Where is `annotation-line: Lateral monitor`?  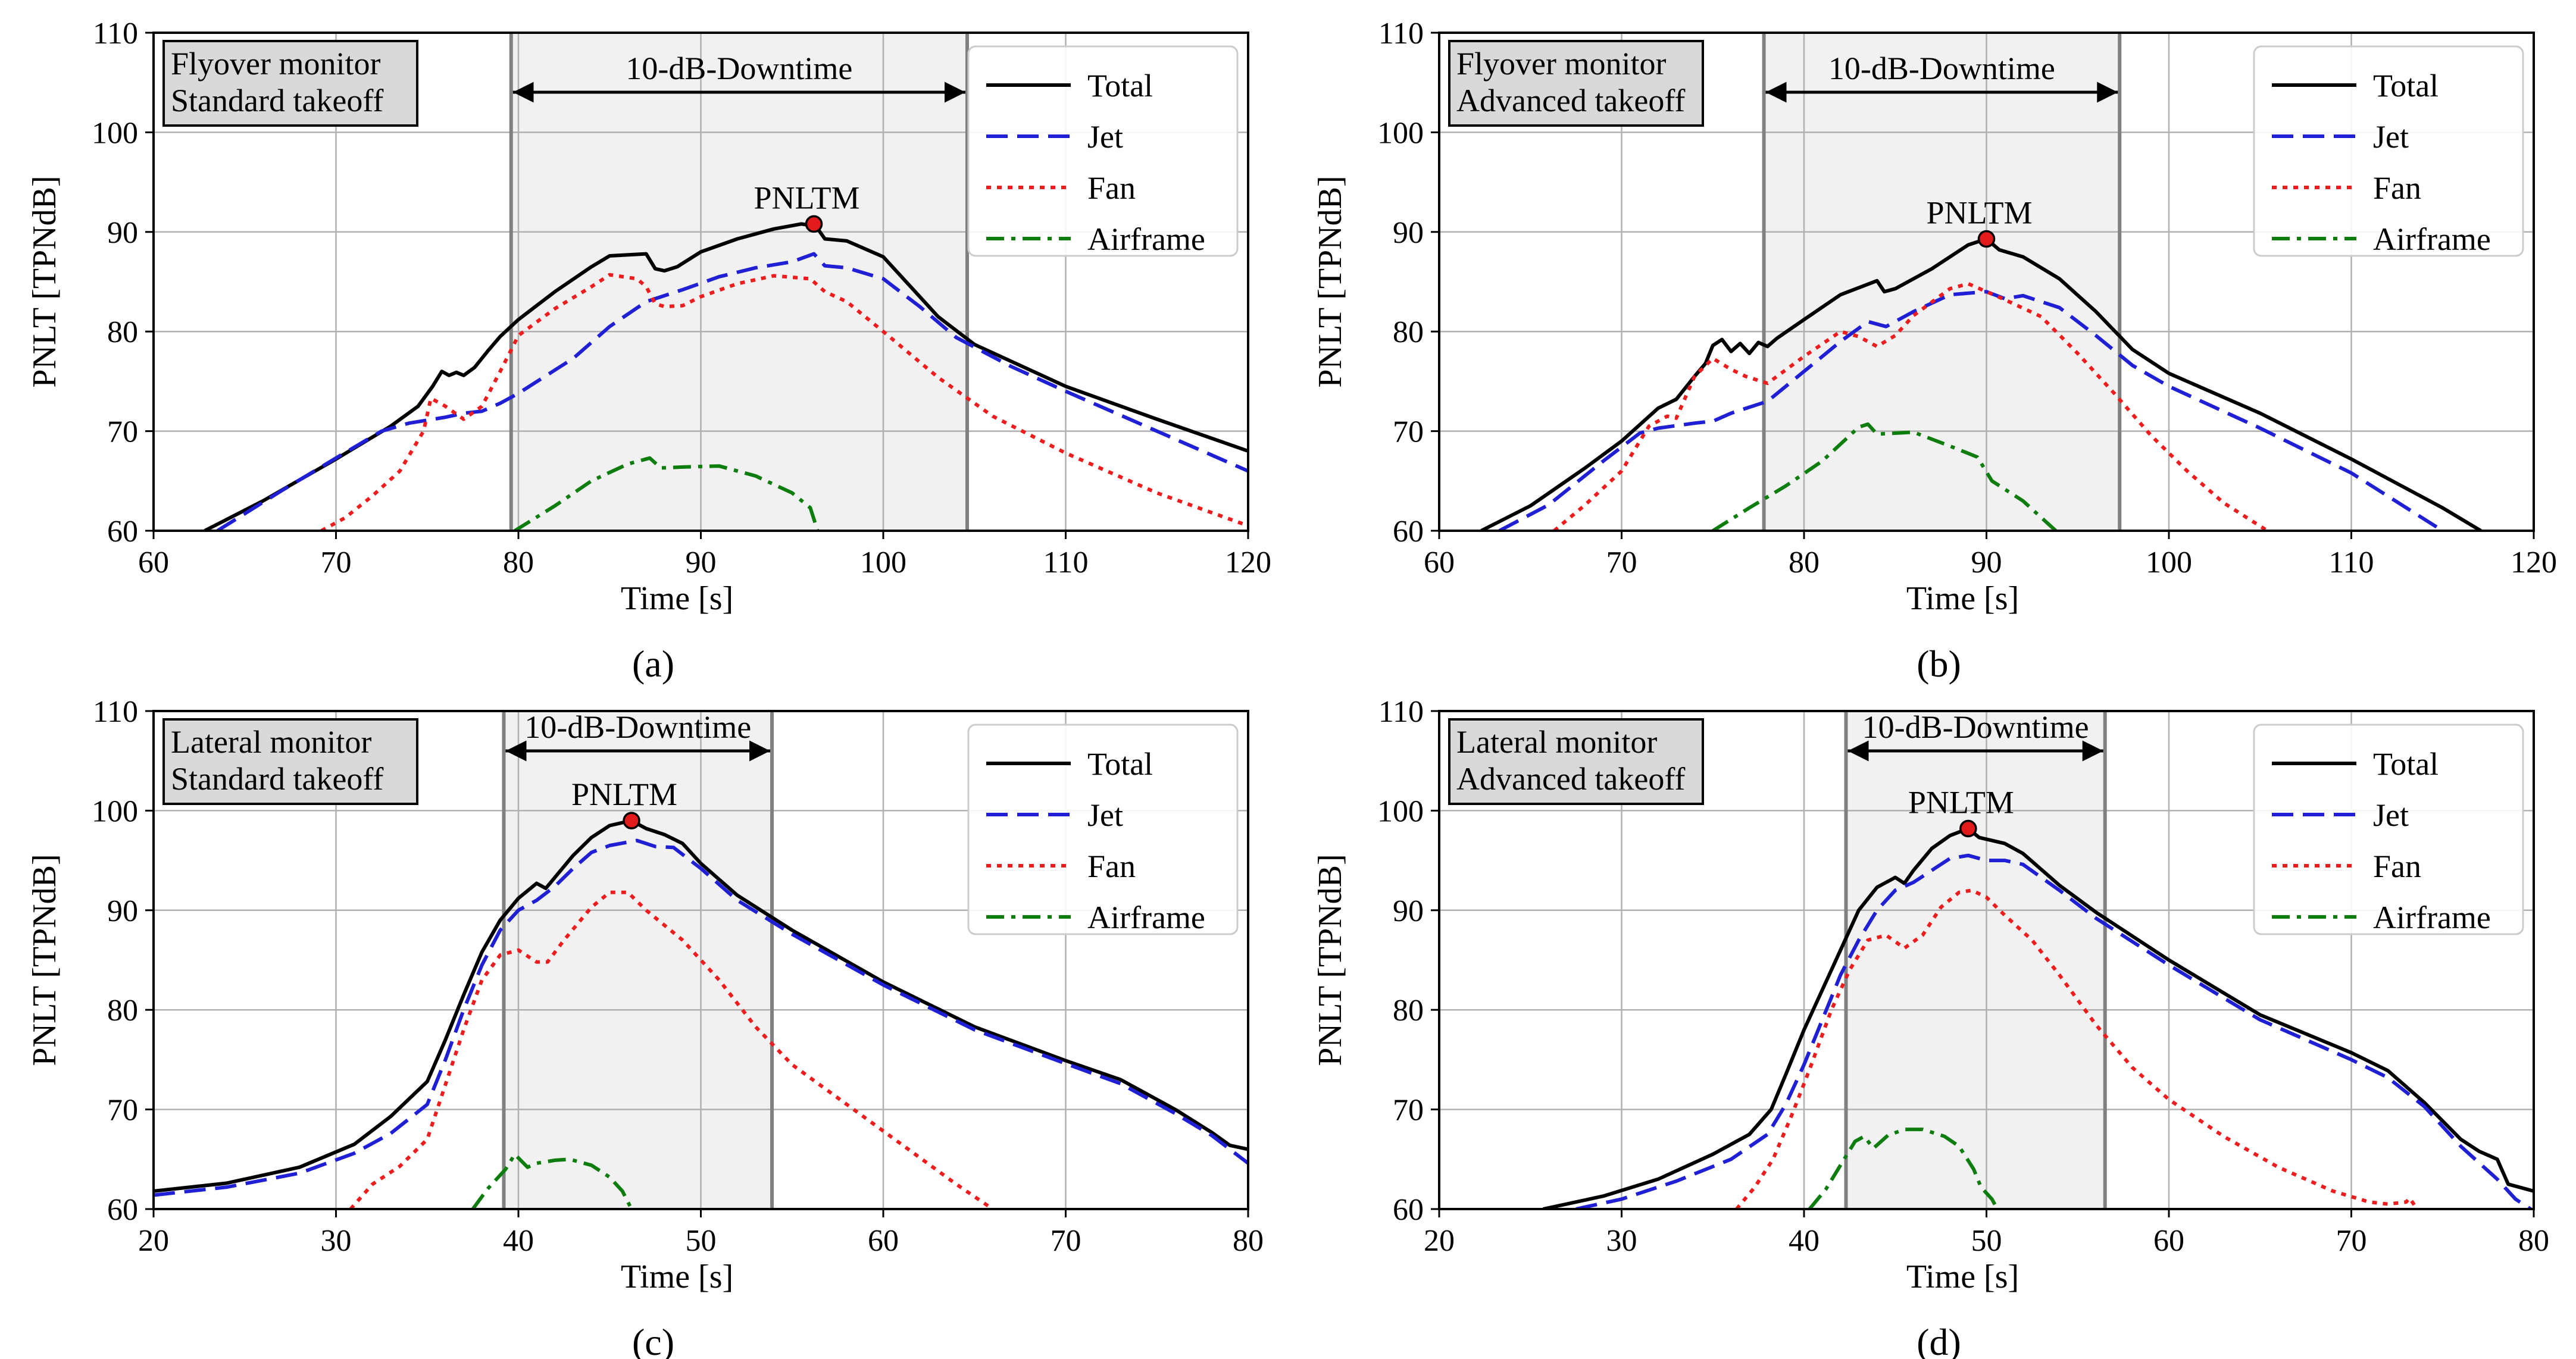 annotation-line: Lateral monitor is located at coordinates (271, 742).